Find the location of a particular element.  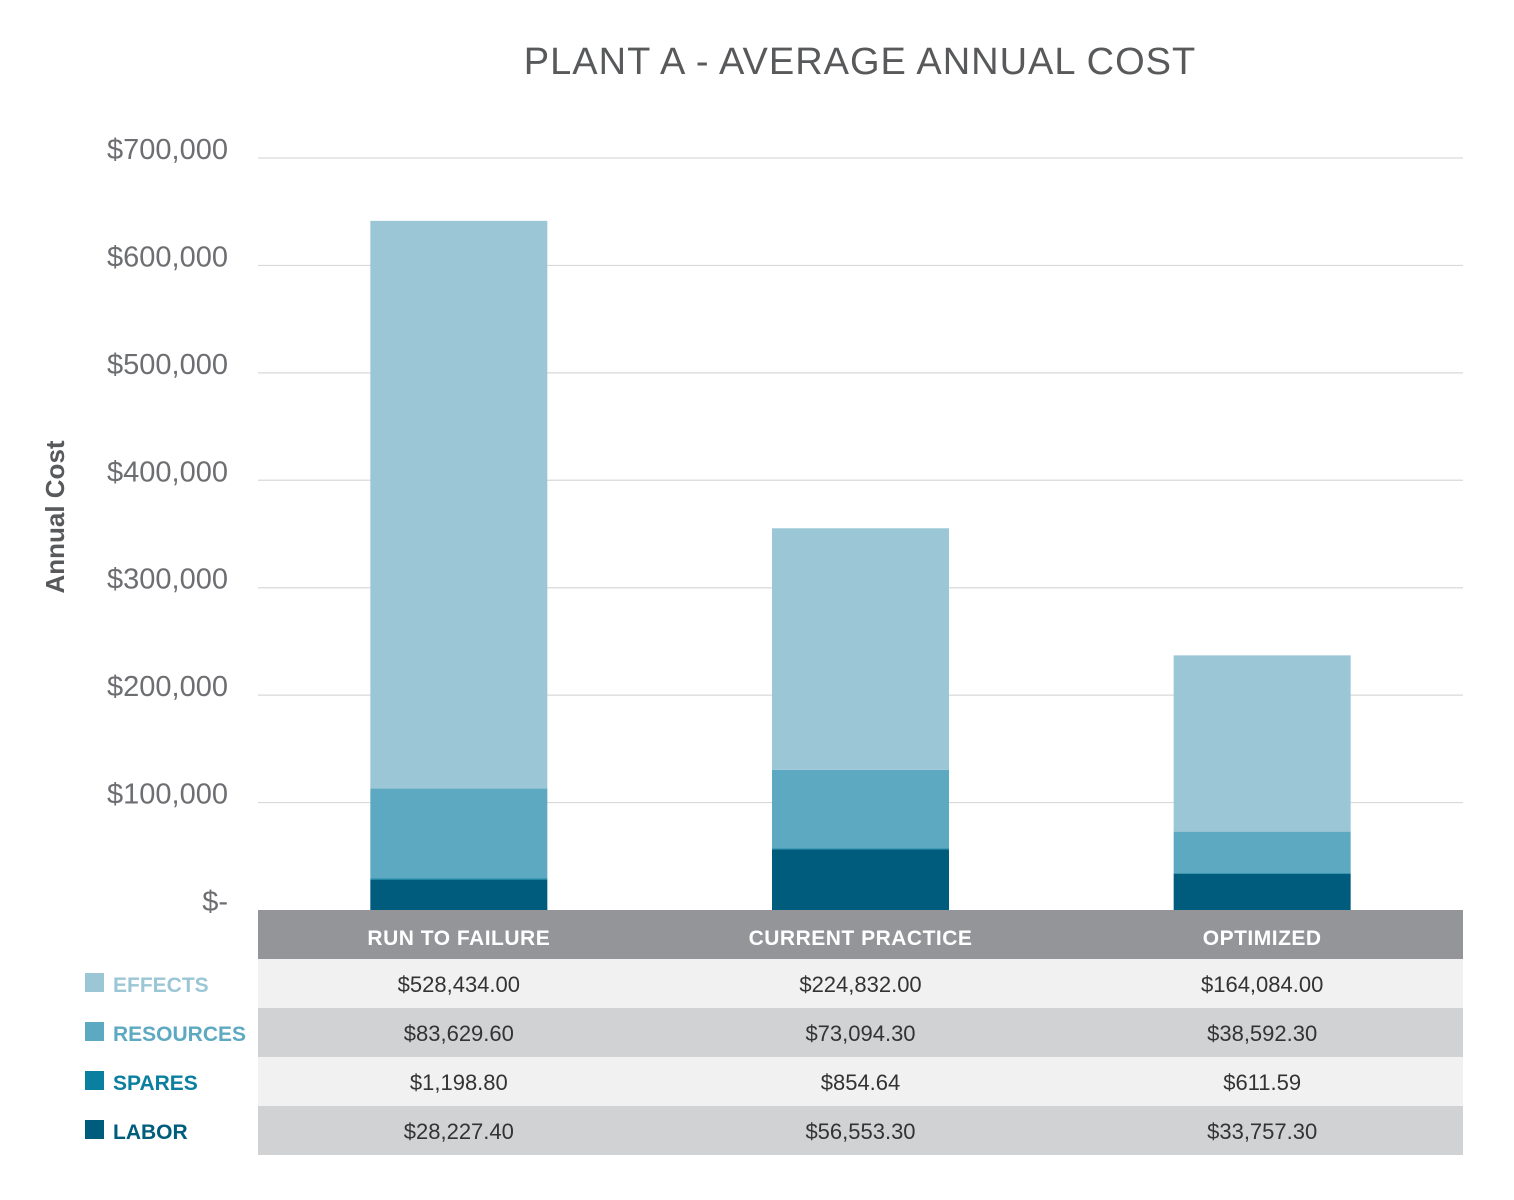

bar-labor-current-practice is located at coordinates (860, 879).